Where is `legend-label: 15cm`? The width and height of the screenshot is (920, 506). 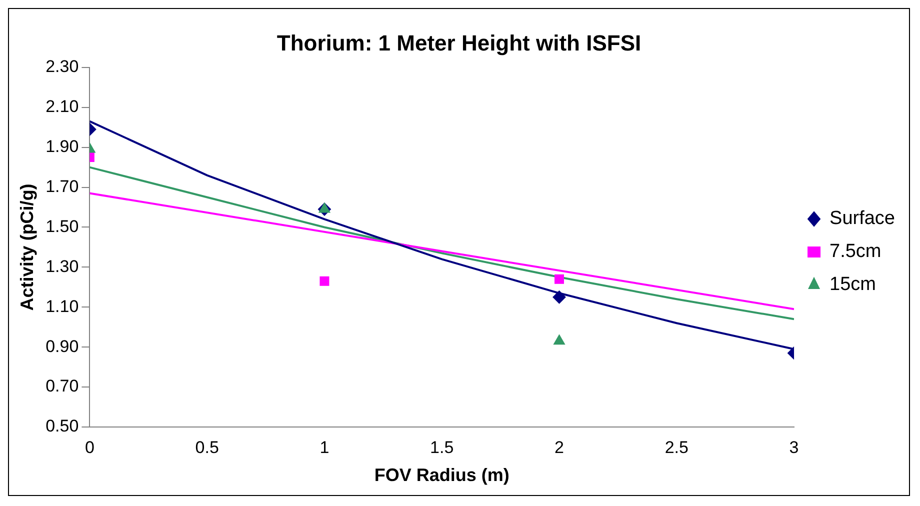 legend-label: 15cm is located at coordinates (853, 285).